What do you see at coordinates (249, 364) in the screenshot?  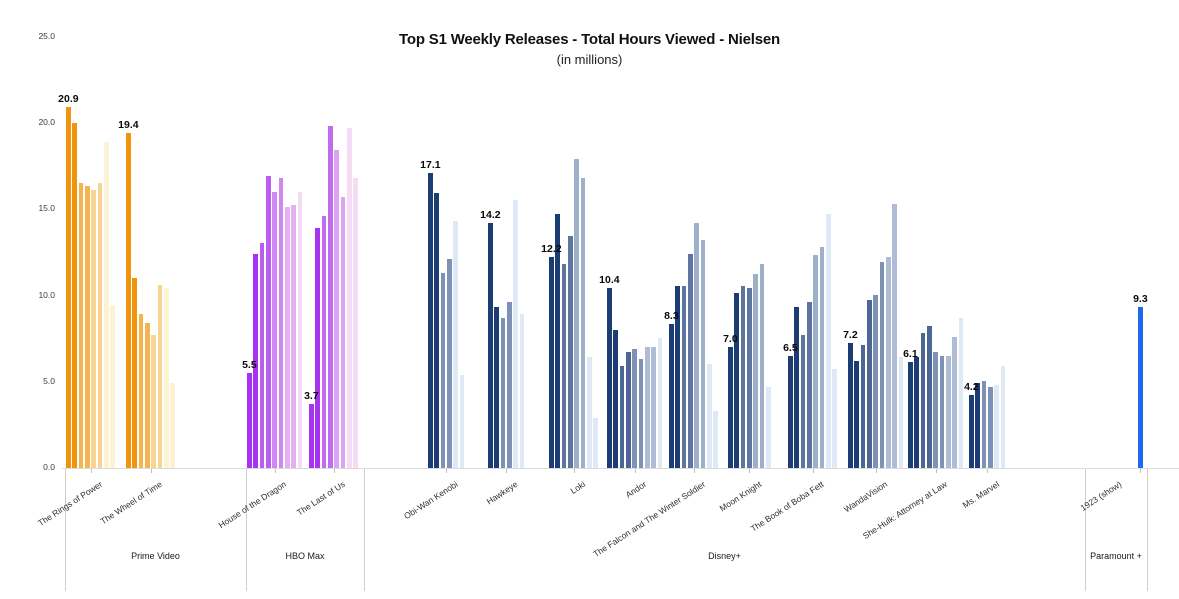 I see `first-week-value-label: 5.5` at bounding box center [249, 364].